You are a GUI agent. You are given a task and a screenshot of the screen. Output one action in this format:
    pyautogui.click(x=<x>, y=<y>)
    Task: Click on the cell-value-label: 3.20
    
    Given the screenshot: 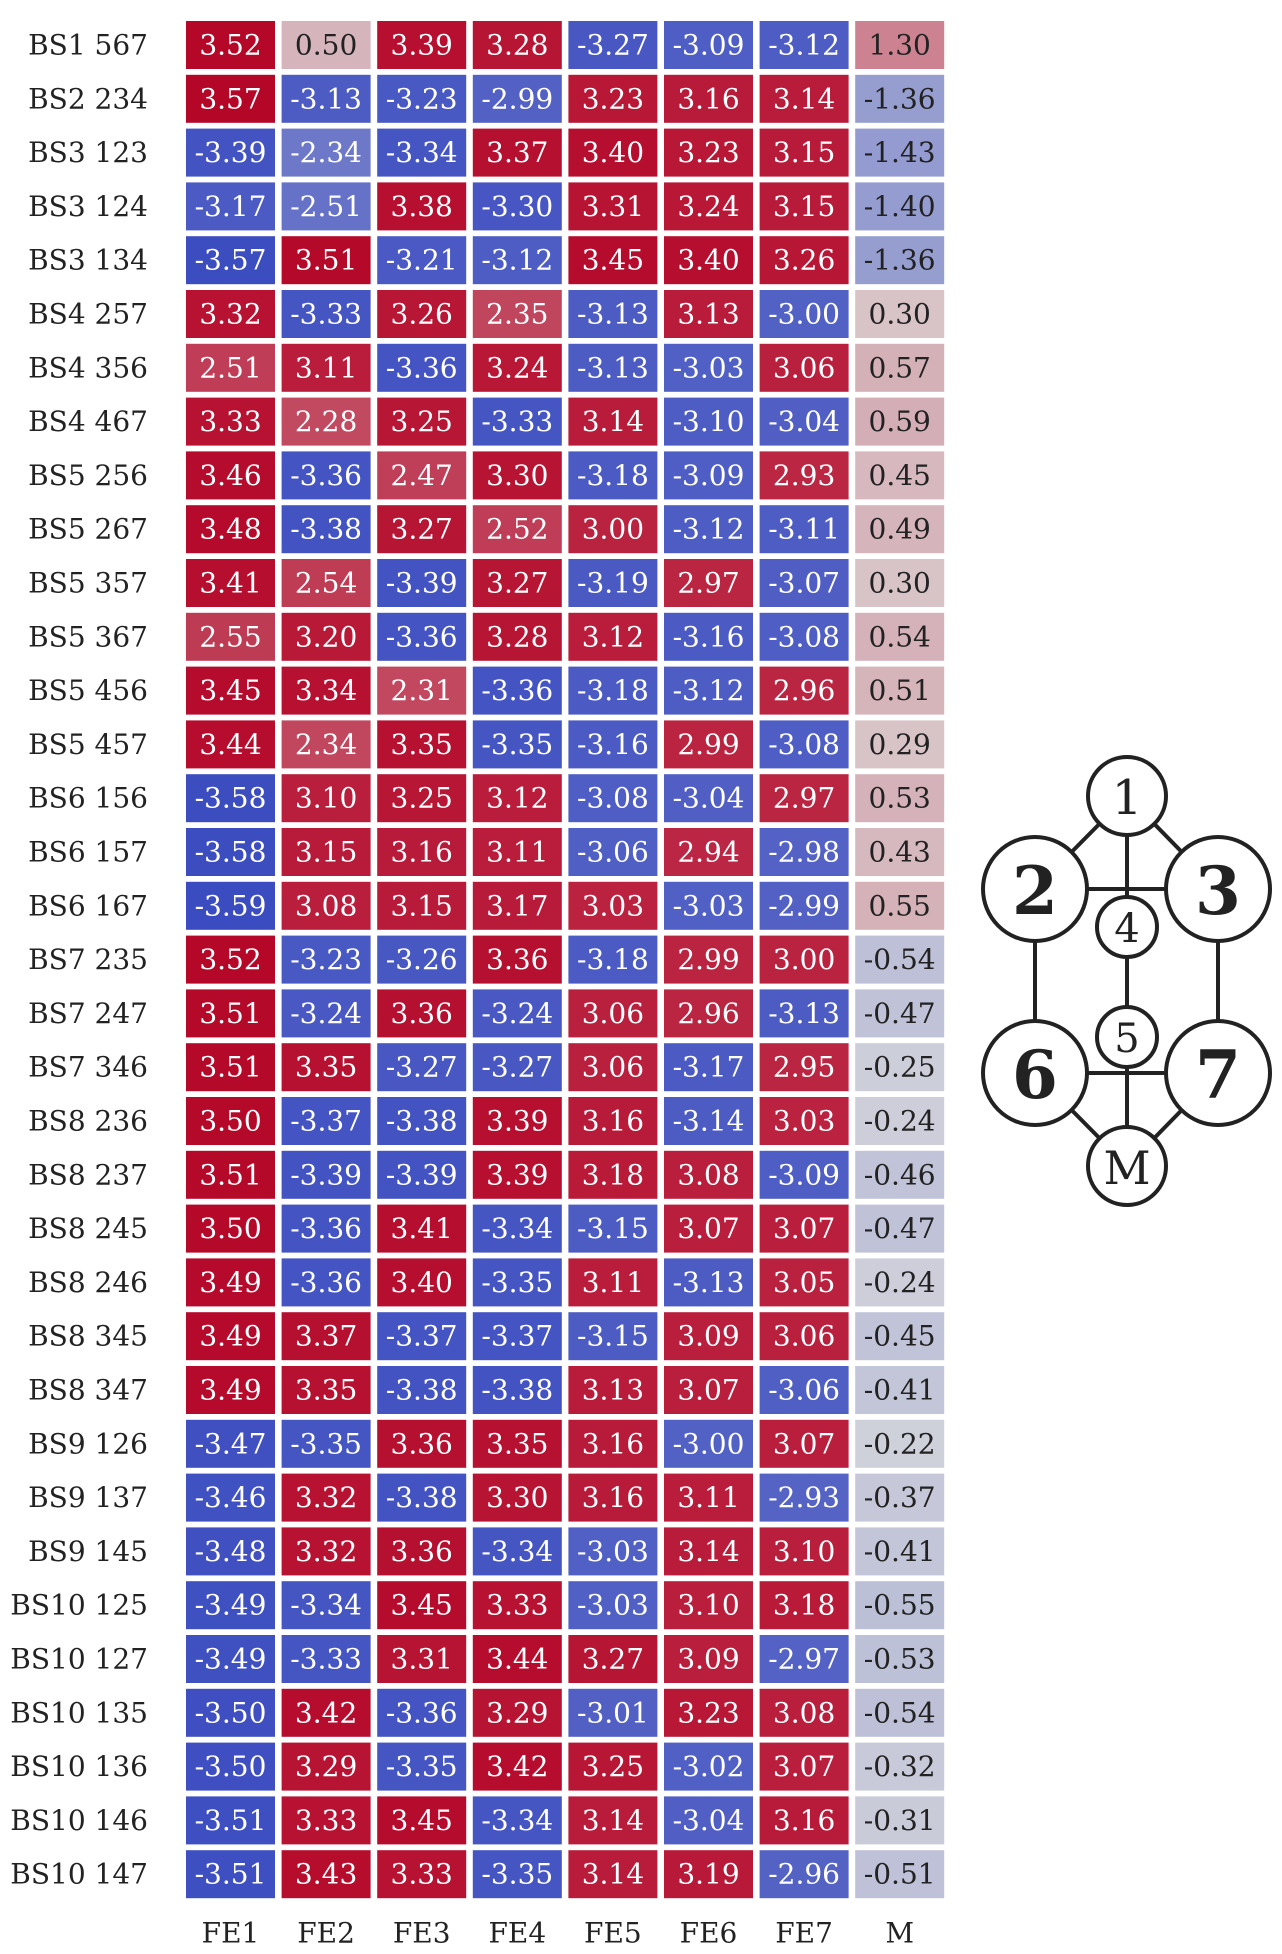 What is the action you would take?
    pyautogui.click(x=326, y=636)
    